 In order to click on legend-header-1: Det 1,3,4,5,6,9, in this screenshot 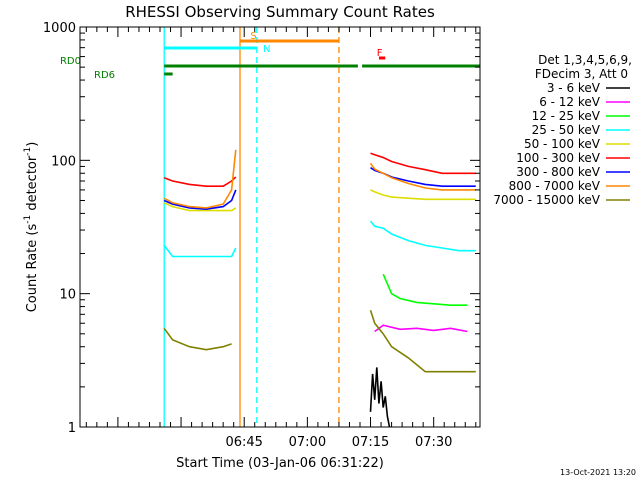, I will do `click(585, 60)`.